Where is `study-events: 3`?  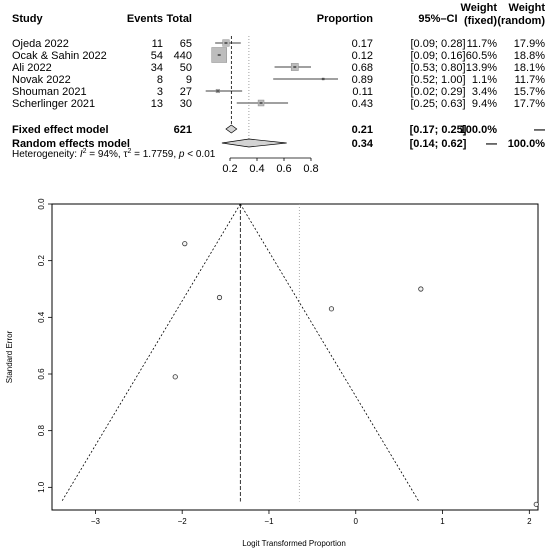
study-events: 3 is located at coordinates (160, 92).